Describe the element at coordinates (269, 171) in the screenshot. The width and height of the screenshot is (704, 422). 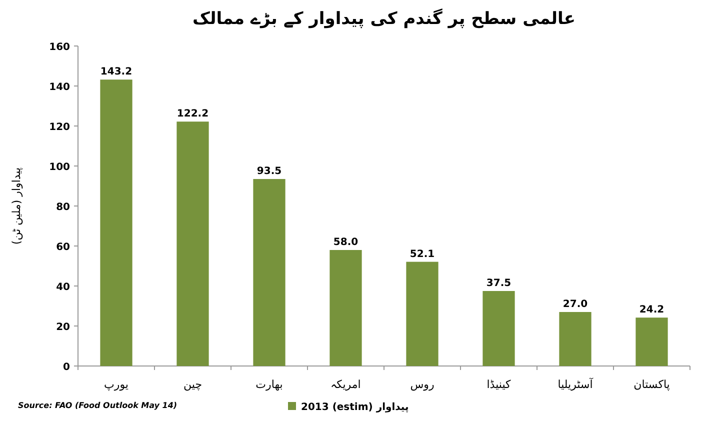
I see `data-label: 93.5` at that location.